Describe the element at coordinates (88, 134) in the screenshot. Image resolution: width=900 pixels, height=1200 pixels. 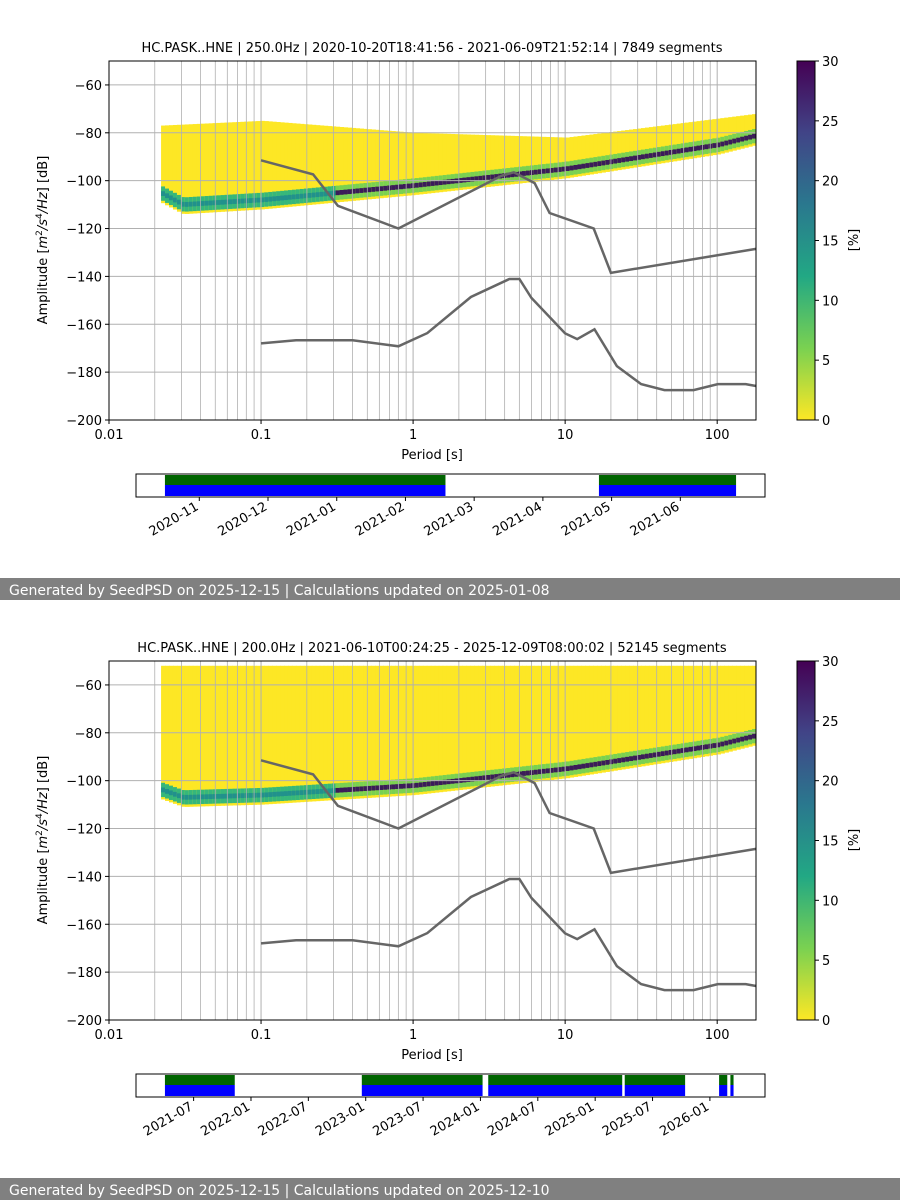
I see `y-tick-label: −80` at that location.